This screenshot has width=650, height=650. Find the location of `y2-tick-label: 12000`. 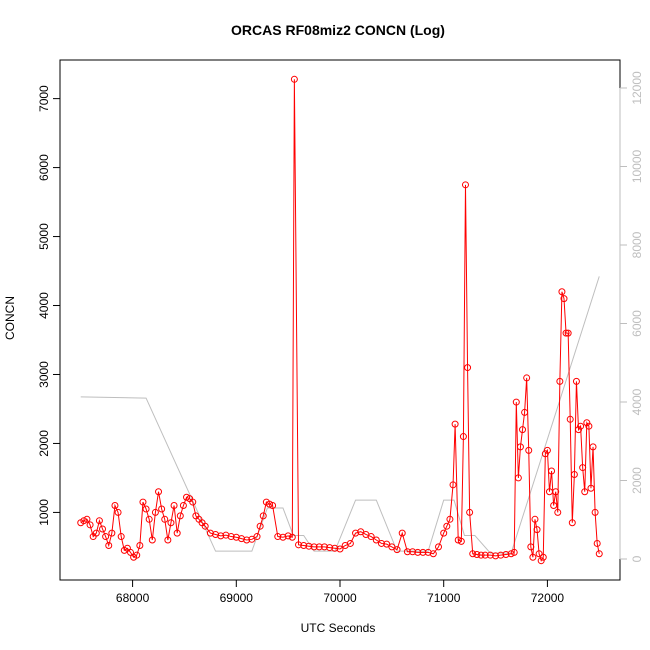

y2-tick-label: 12000 is located at coordinates (637, 88).